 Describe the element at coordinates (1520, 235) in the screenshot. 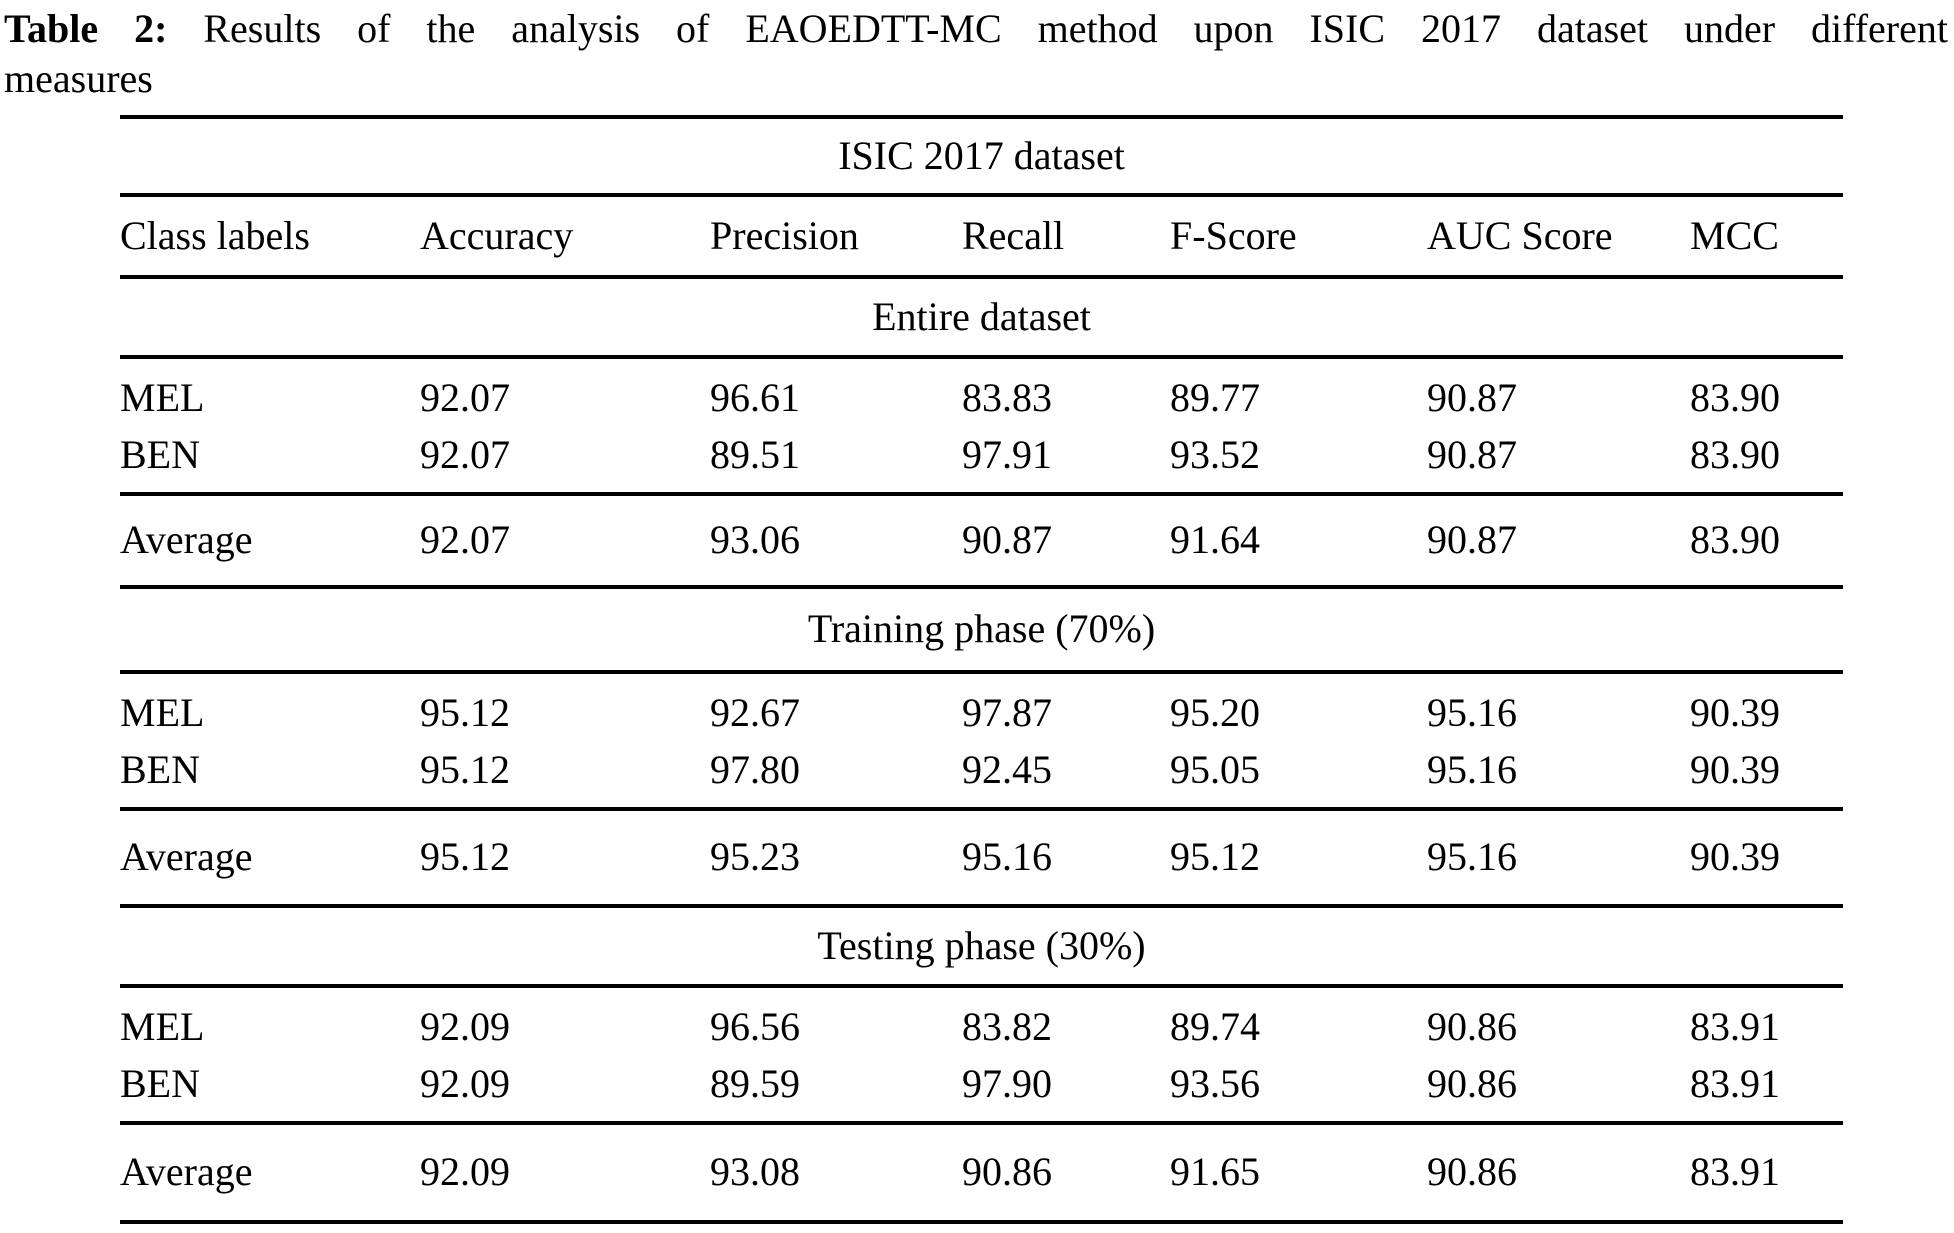

I see `column-header-auc-score: AUC Score` at that location.